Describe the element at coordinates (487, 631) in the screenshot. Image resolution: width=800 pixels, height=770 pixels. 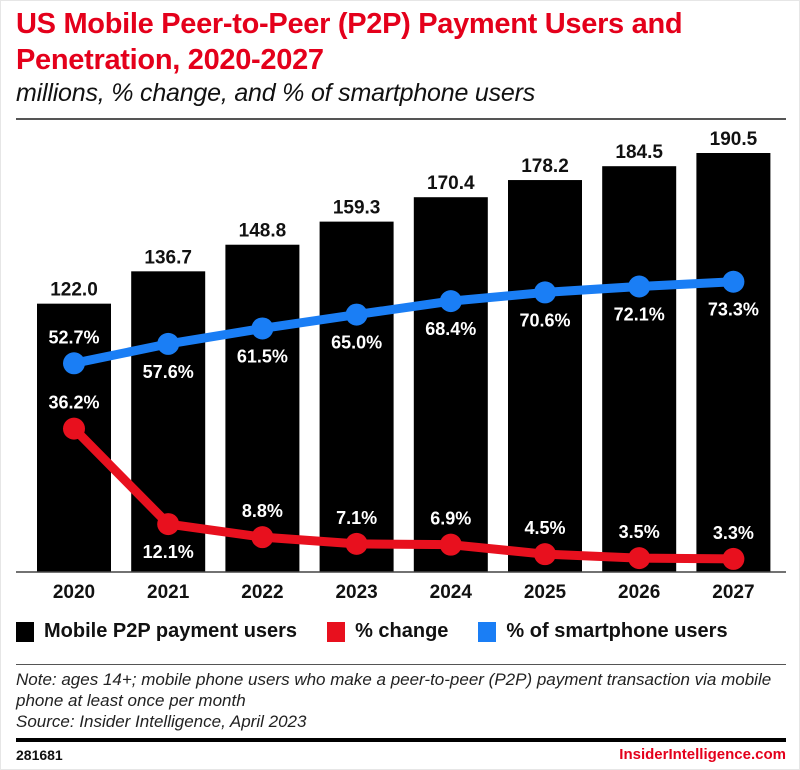
I see `legend-swatch-smartphone` at that location.